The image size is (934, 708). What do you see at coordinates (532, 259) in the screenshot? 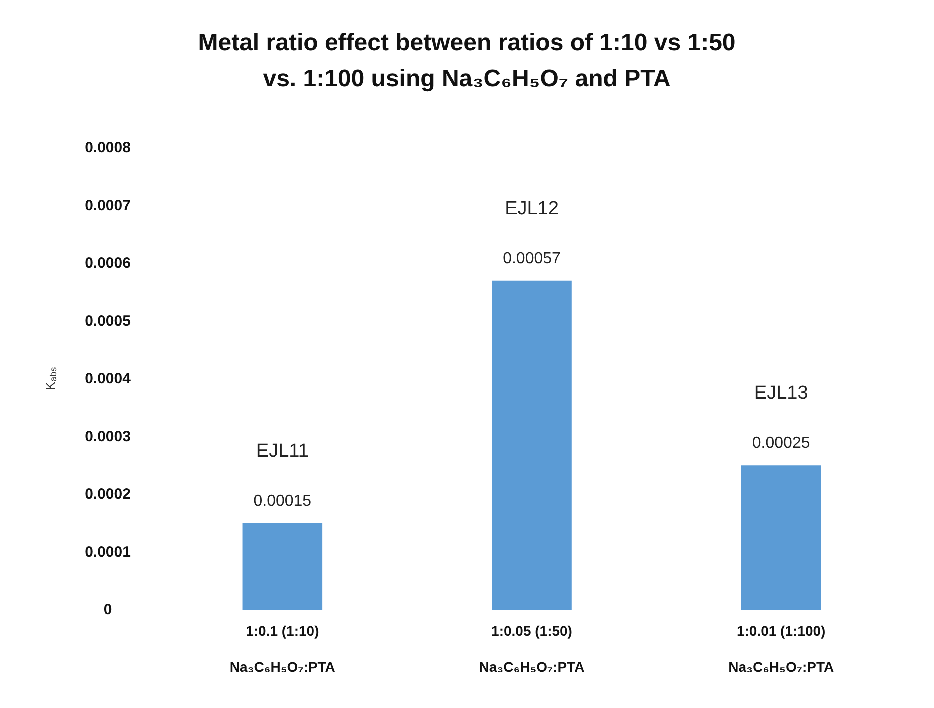
I see `data-label: 0.00057` at bounding box center [532, 259].